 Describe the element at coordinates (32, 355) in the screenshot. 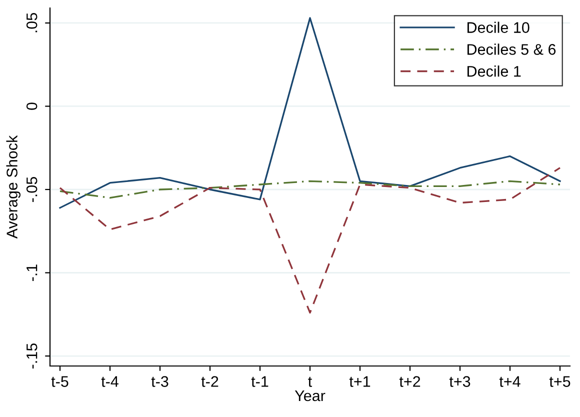

I see `y-tick-label: -.15` at that location.